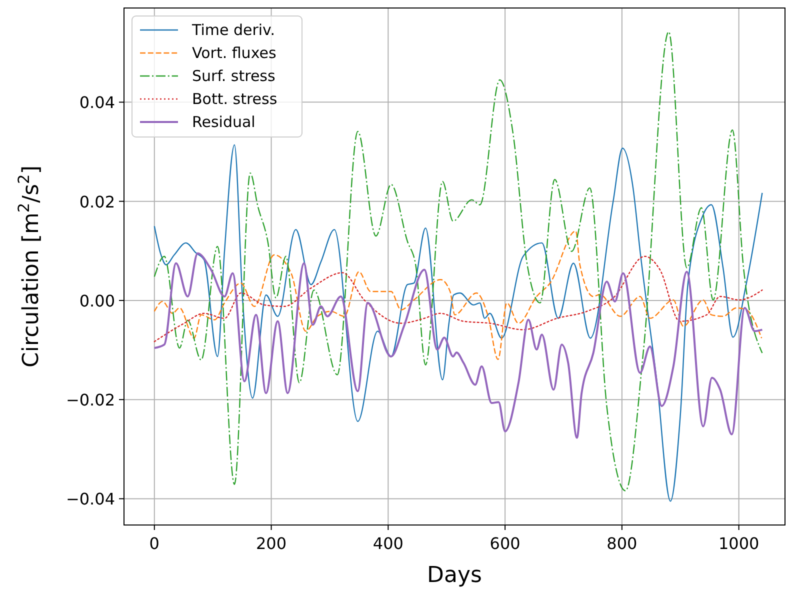 Image resolution: width=787 pixels, height=594 pixels. I want to click on y-tick-label: 0.00, so click(97, 300).